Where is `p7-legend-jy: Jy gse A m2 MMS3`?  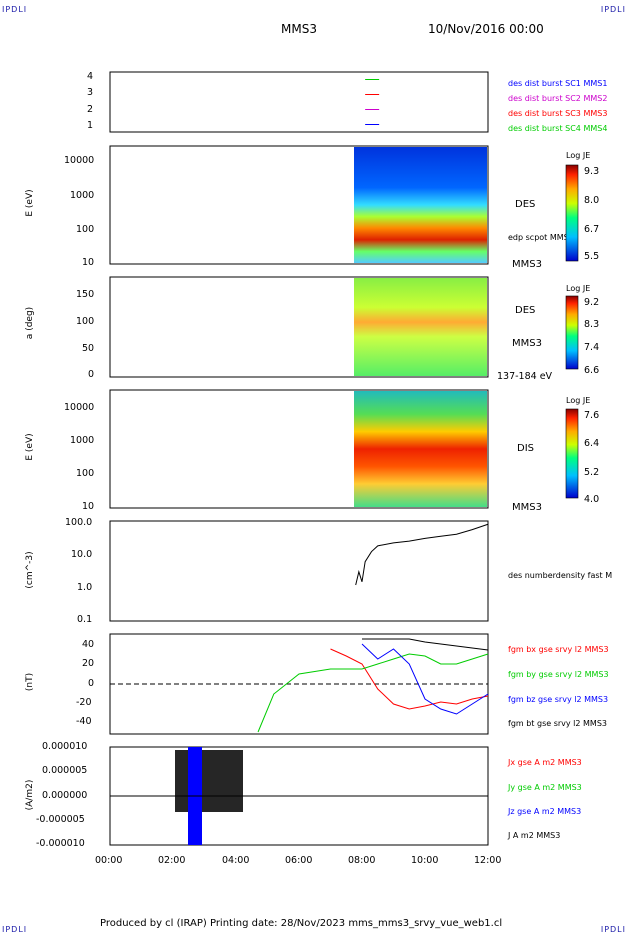 p7-legend-jy: Jy gse A m2 MMS3 is located at coordinates (545, 787).